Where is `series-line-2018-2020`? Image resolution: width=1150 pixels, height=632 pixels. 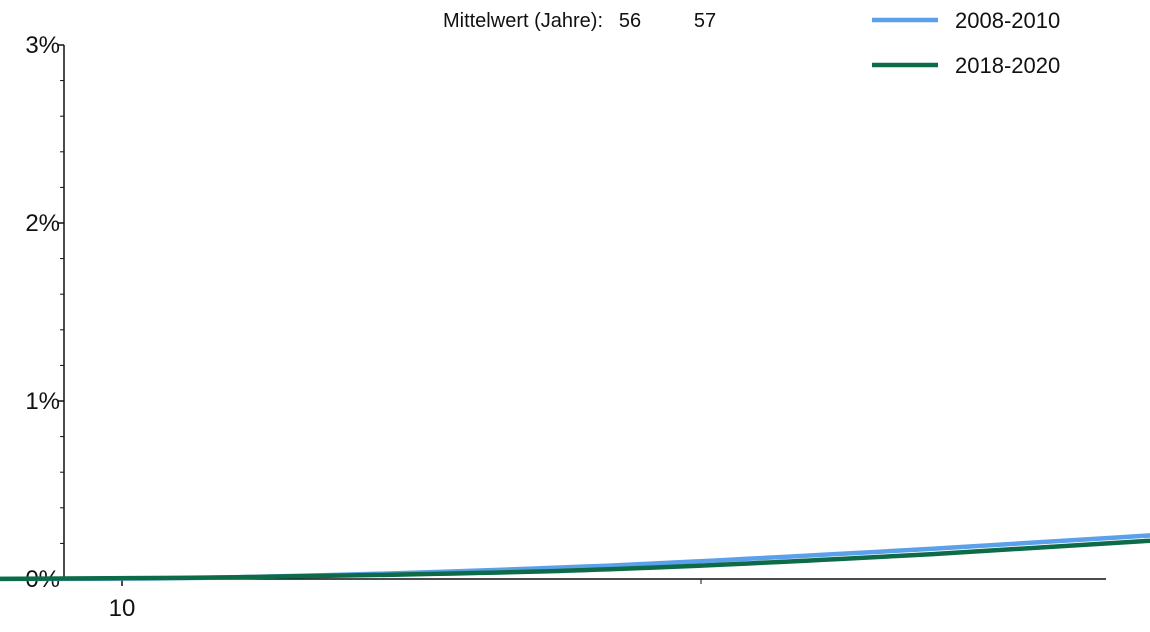 series-line-2018-2020 is located at coordinates (575, 560).